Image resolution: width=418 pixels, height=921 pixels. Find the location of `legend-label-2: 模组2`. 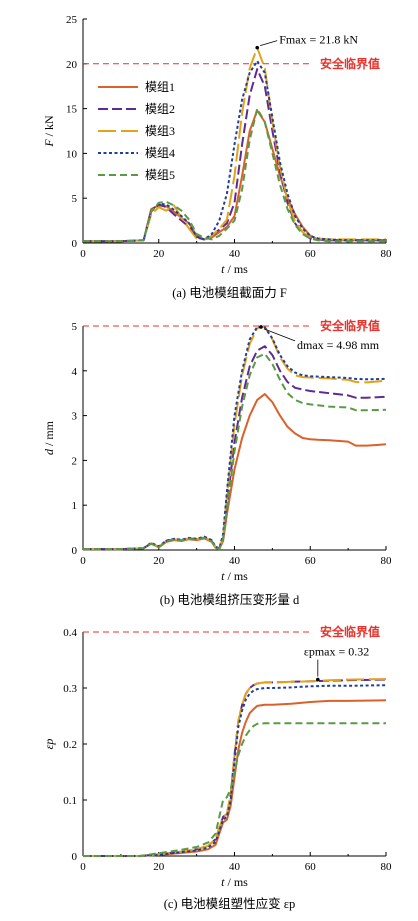

legend-label-2: 模组2 is located at coordinates (160, 109).